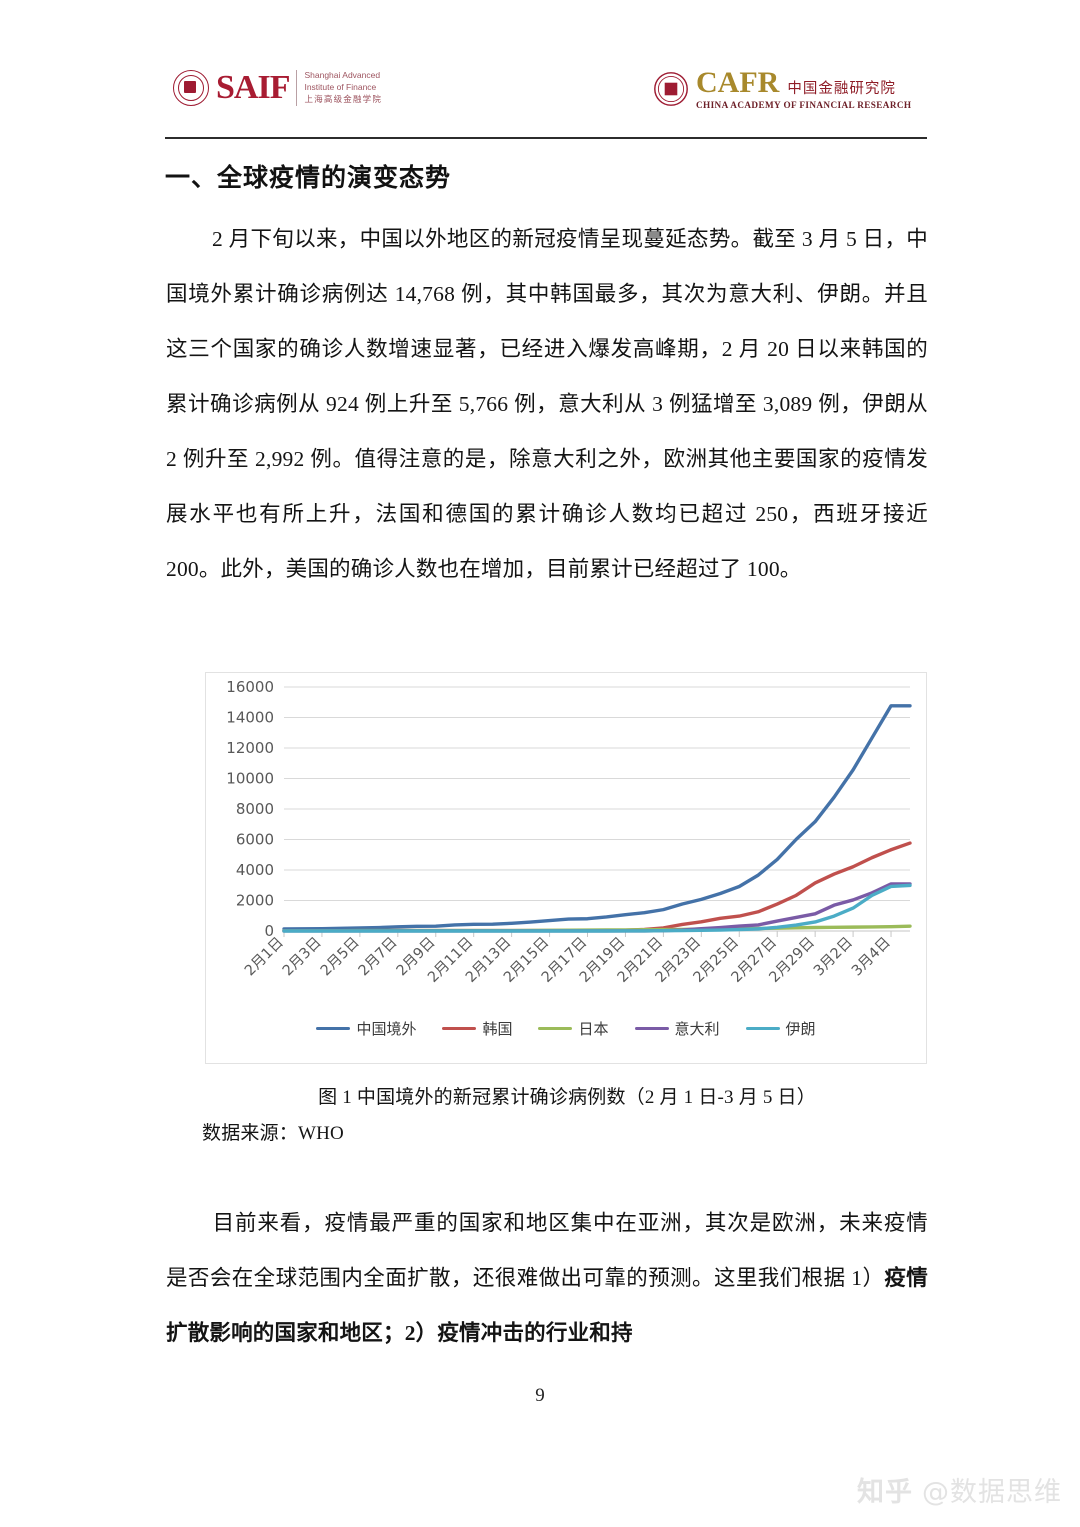 Image resolution: width=1080 pixels, height=1527 pixels. I want to click on chart-legend: 中国境外 韩国 日本 意大利 伊朗, so click(566, 1028).